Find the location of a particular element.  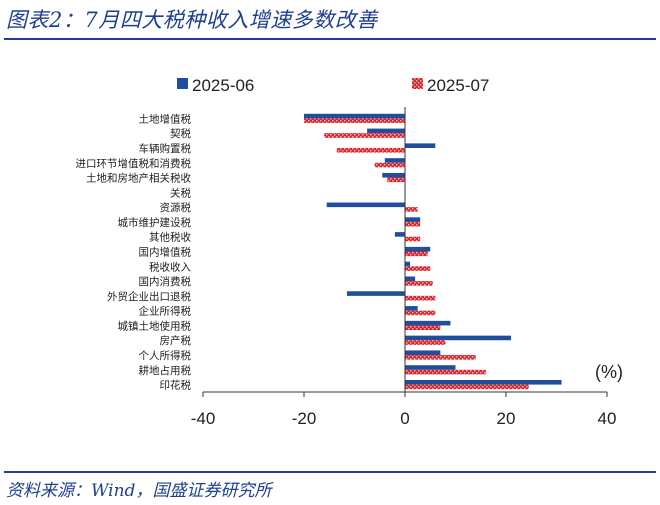

category-label: 土地增值税 is located at coordinates (165, 118).